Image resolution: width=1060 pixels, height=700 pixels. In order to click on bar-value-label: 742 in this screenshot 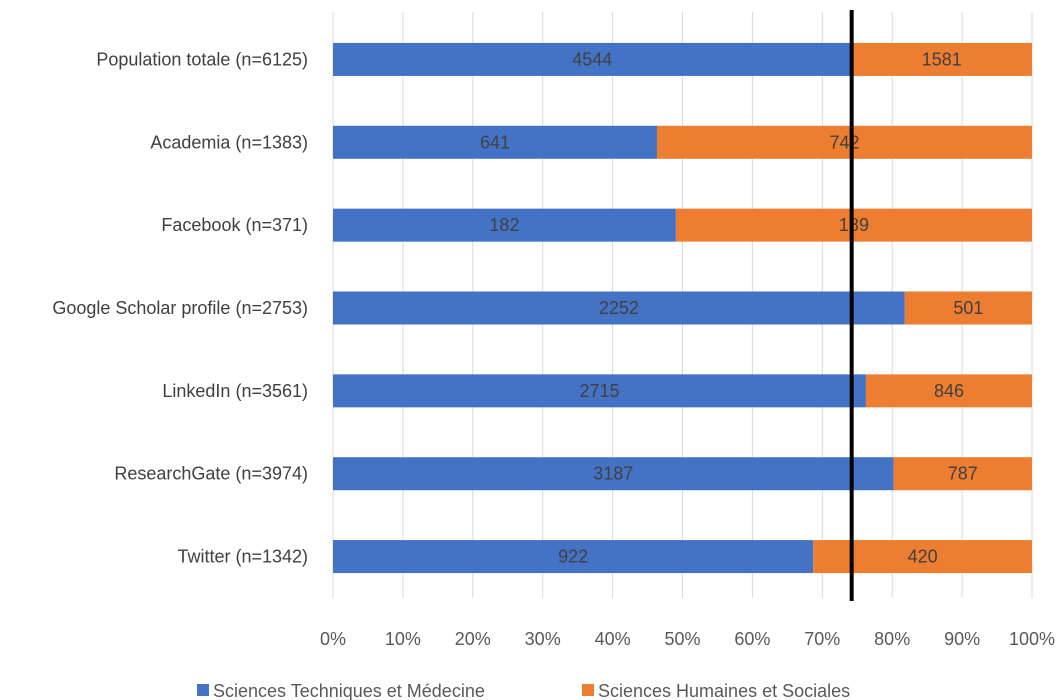, I will do `click(844, 142)`.